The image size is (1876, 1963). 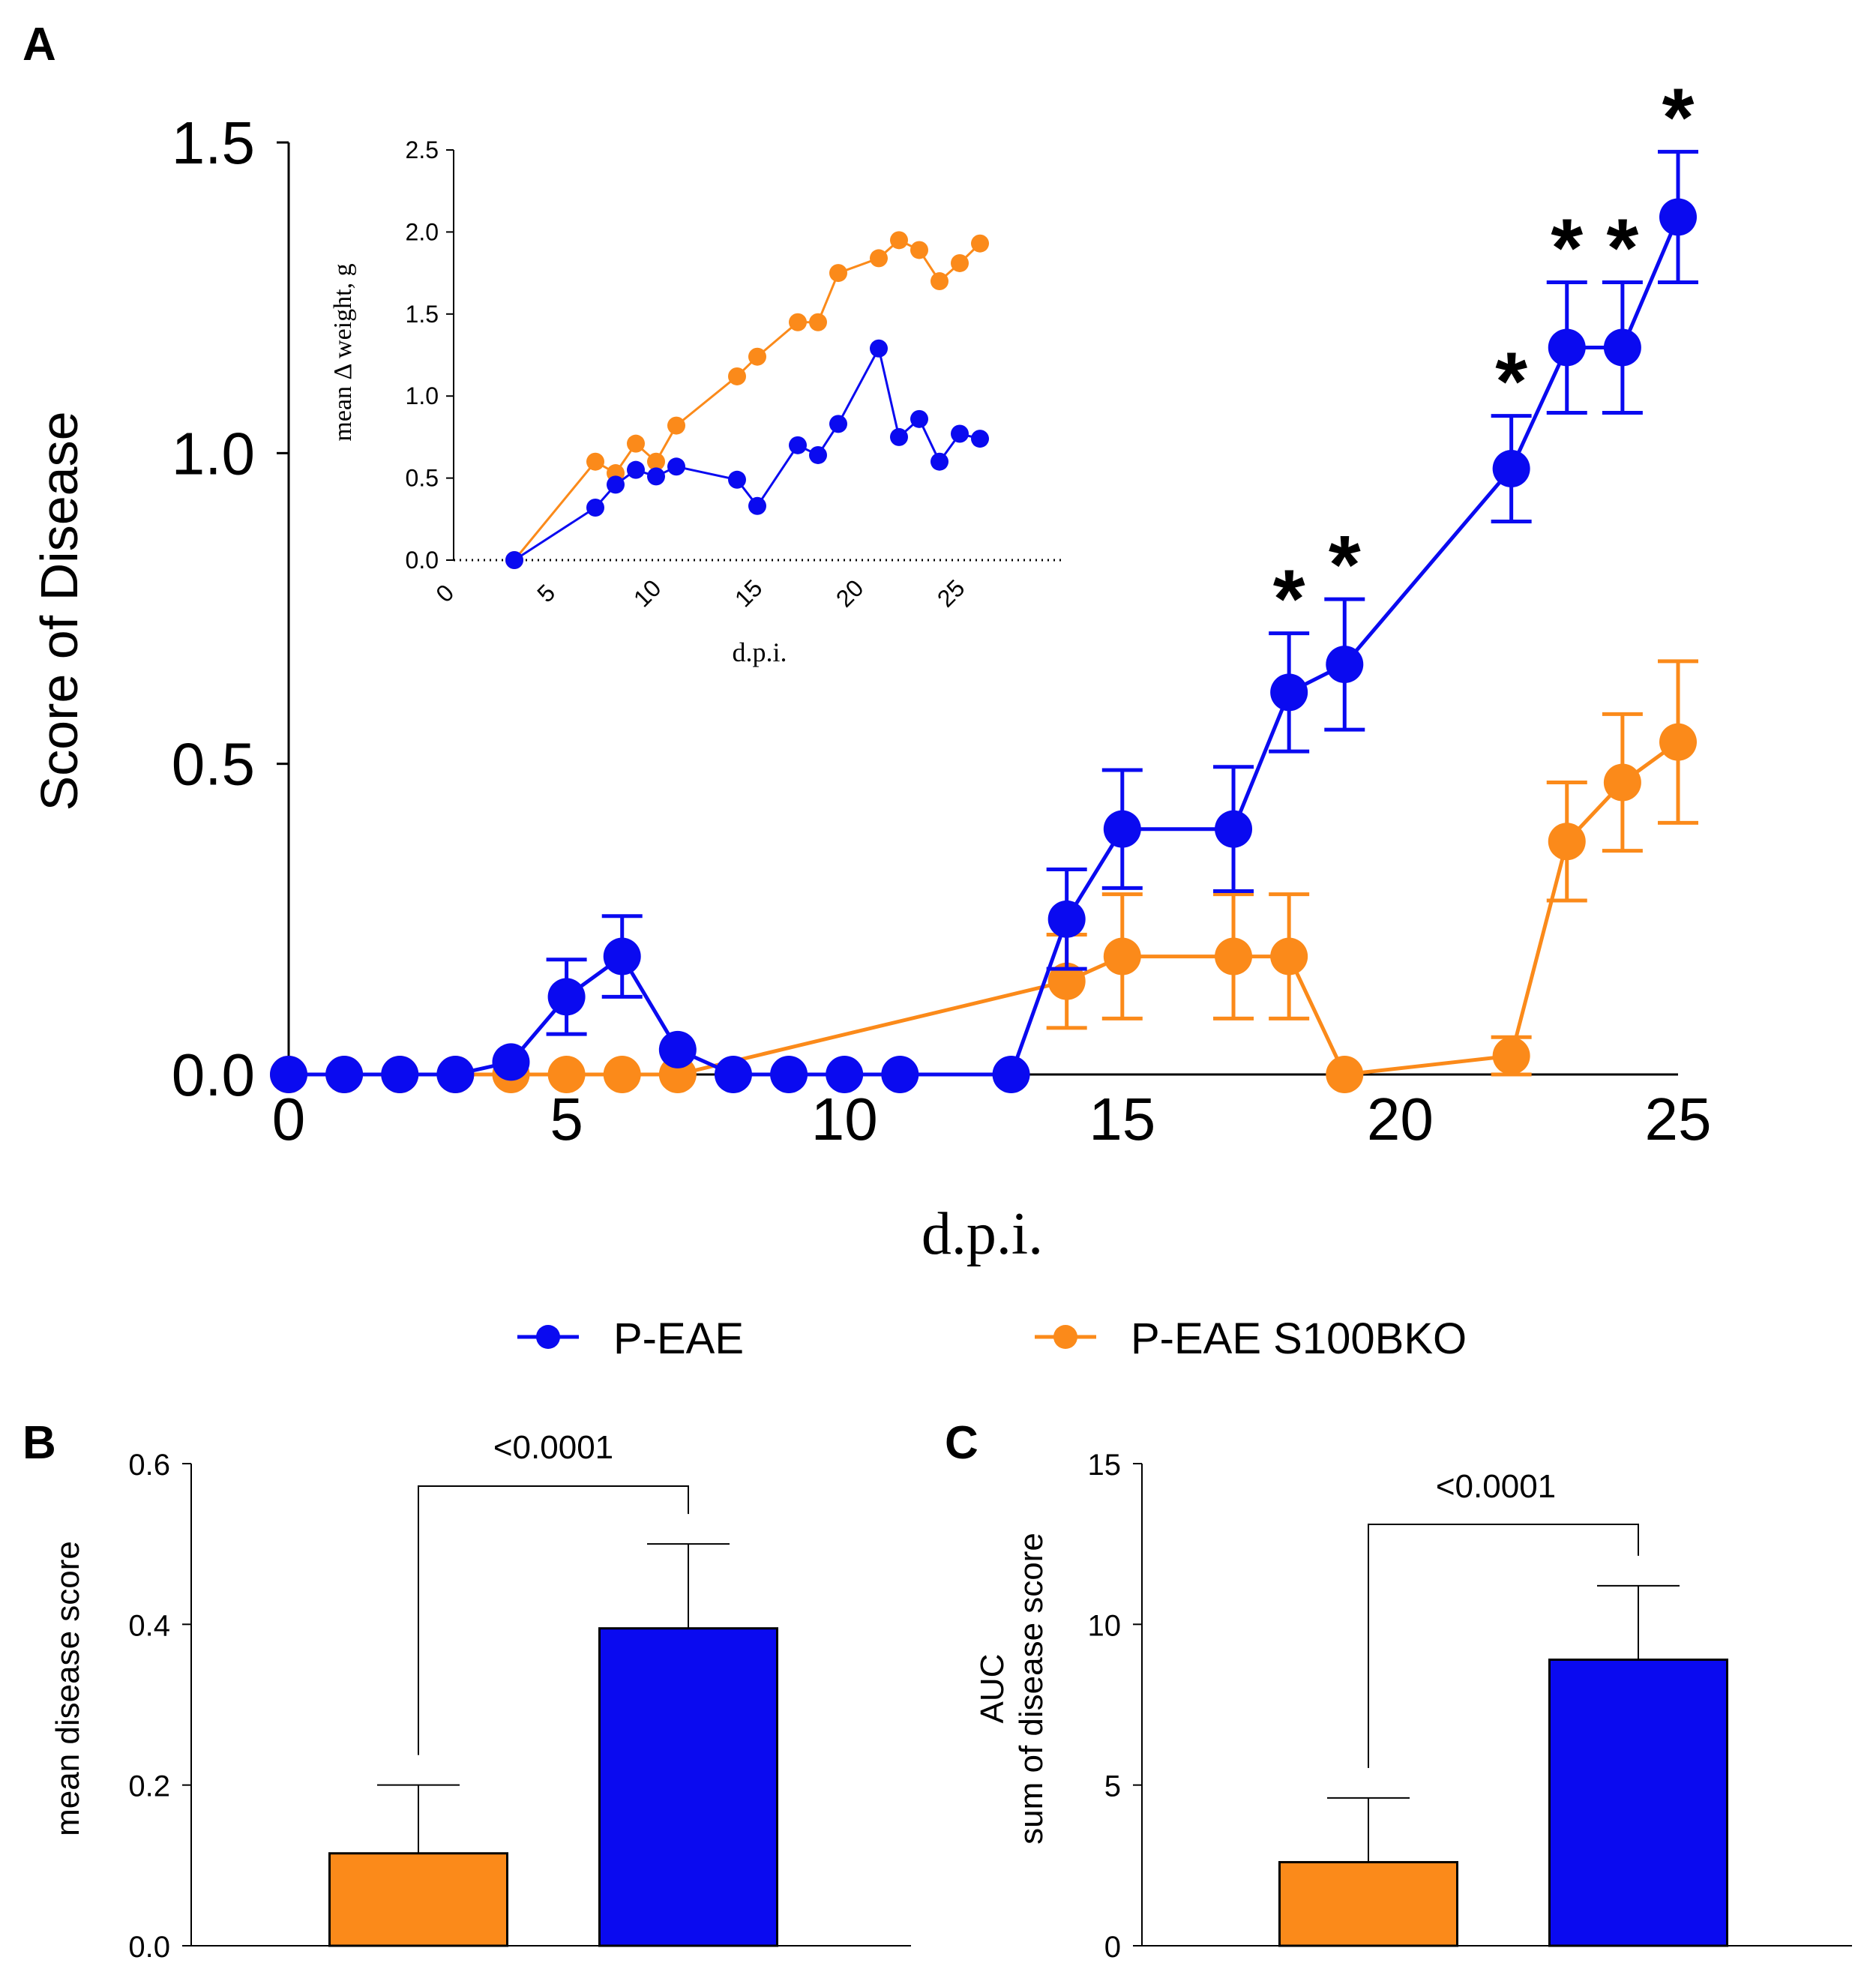 I want to click on chart-b-y-tick-label: 0.6, so click(x=149, y=1465).